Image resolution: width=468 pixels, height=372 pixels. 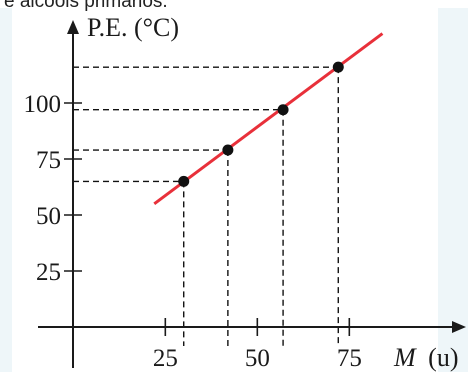 I want to click on x-tick-label-75: 75, so click(x=349, y=358).